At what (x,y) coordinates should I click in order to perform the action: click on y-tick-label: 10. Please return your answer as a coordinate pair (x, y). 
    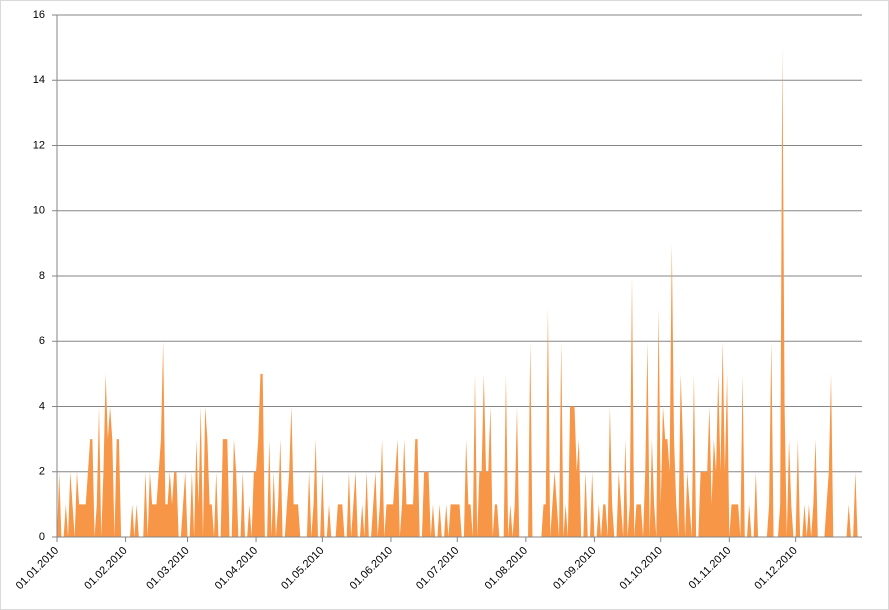
    Looking at the image, I should click on (39, 211).